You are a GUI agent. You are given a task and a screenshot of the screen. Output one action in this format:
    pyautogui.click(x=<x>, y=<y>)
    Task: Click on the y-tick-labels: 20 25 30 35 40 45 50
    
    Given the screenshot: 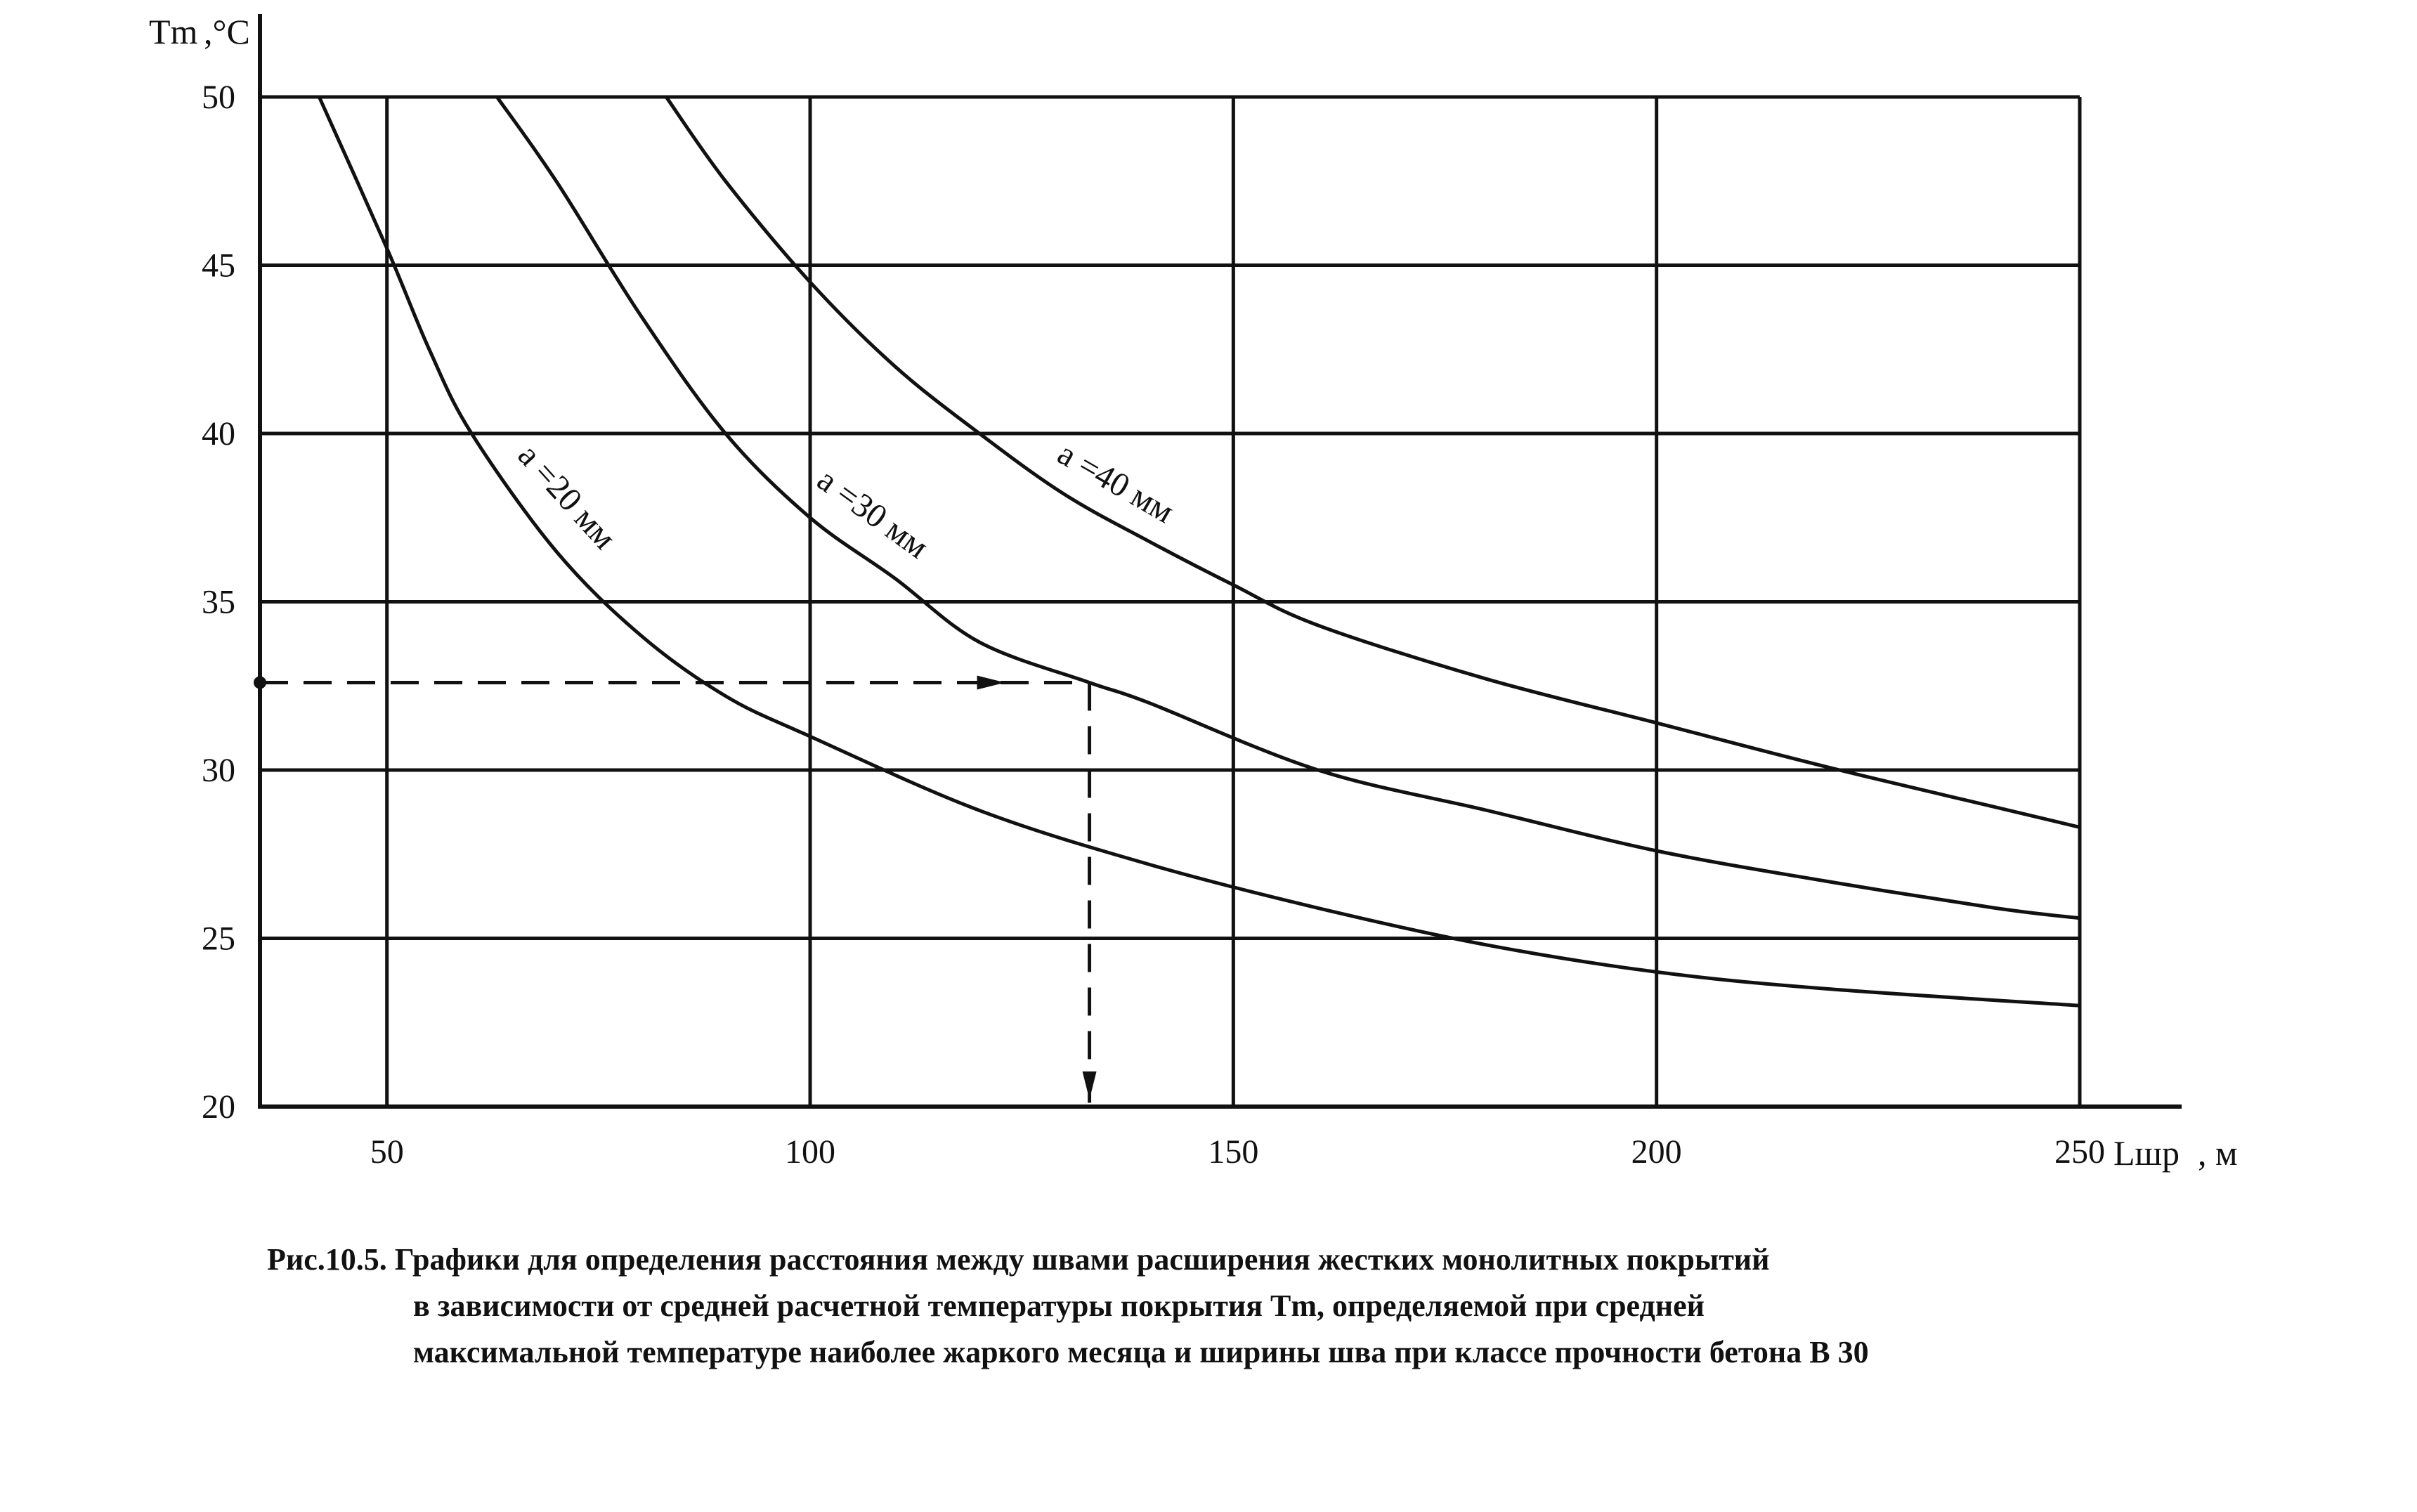 What is the action you would take?
    pyautogui.click(x=219, y=602)
    